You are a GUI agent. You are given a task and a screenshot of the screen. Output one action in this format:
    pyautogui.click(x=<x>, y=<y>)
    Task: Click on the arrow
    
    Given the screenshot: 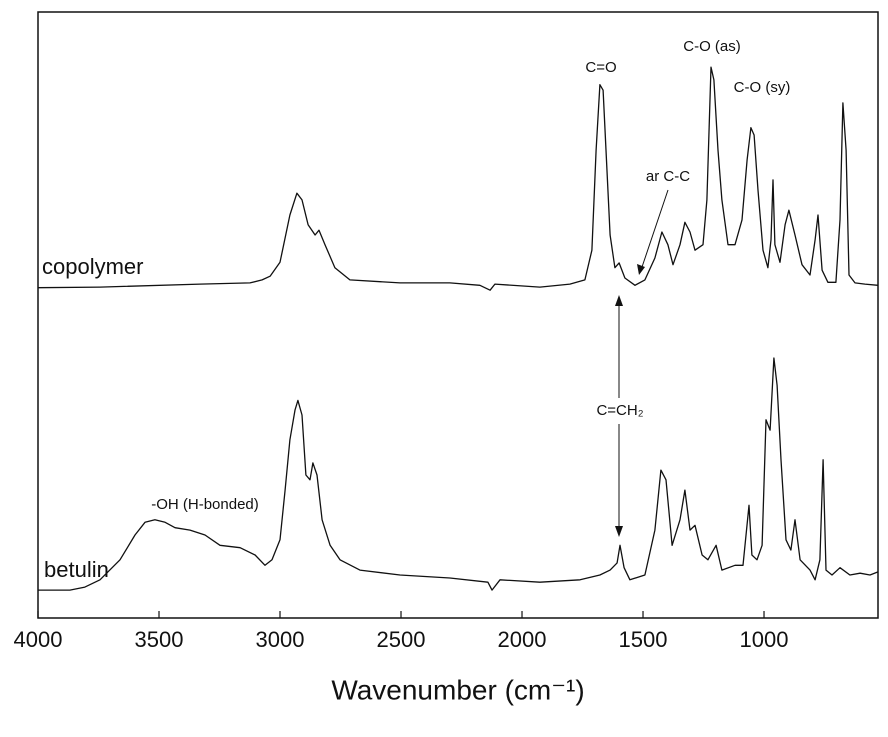 What is the action you would take?
    pyautogui.click(x=654, y=230)
    